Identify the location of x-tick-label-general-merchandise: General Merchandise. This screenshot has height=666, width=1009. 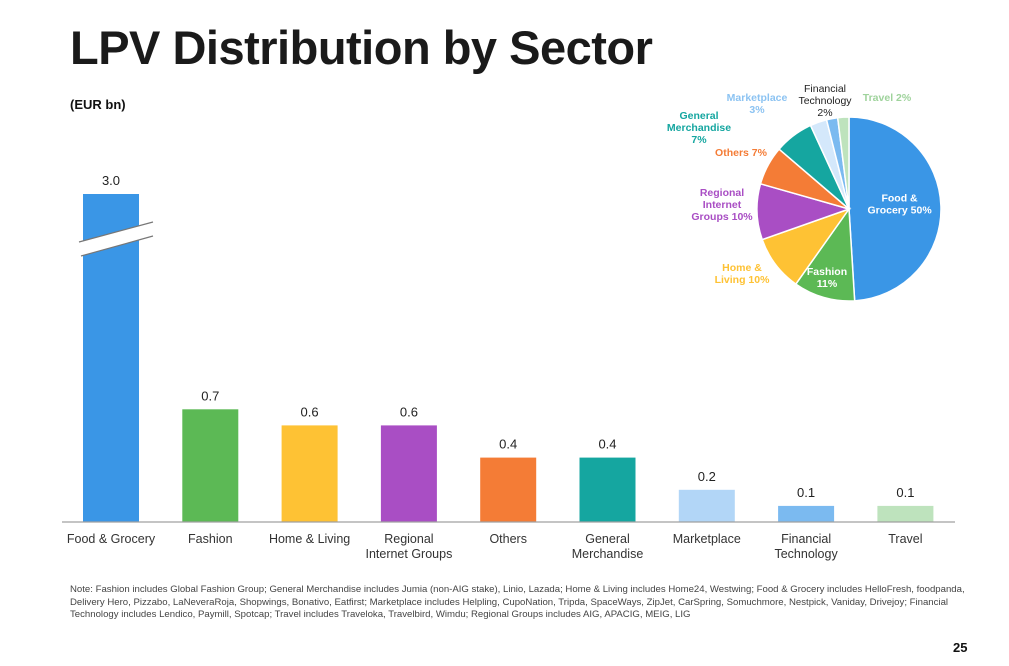
(608, 546).